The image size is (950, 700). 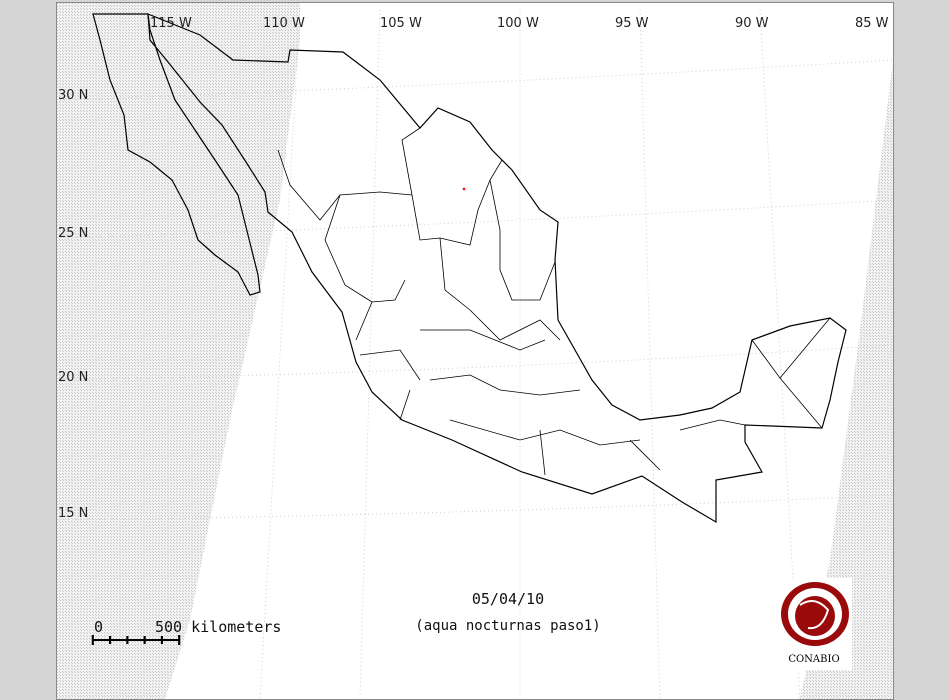 I want to click on lon-label: 90 W, so click(x=752, y=23).